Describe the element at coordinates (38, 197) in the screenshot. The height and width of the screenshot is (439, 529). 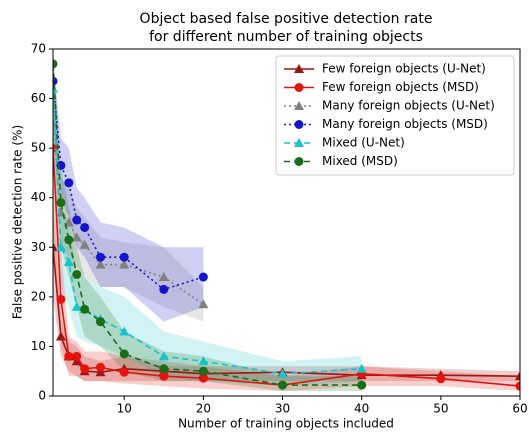
I see `y-tick-label: 40` at that location.